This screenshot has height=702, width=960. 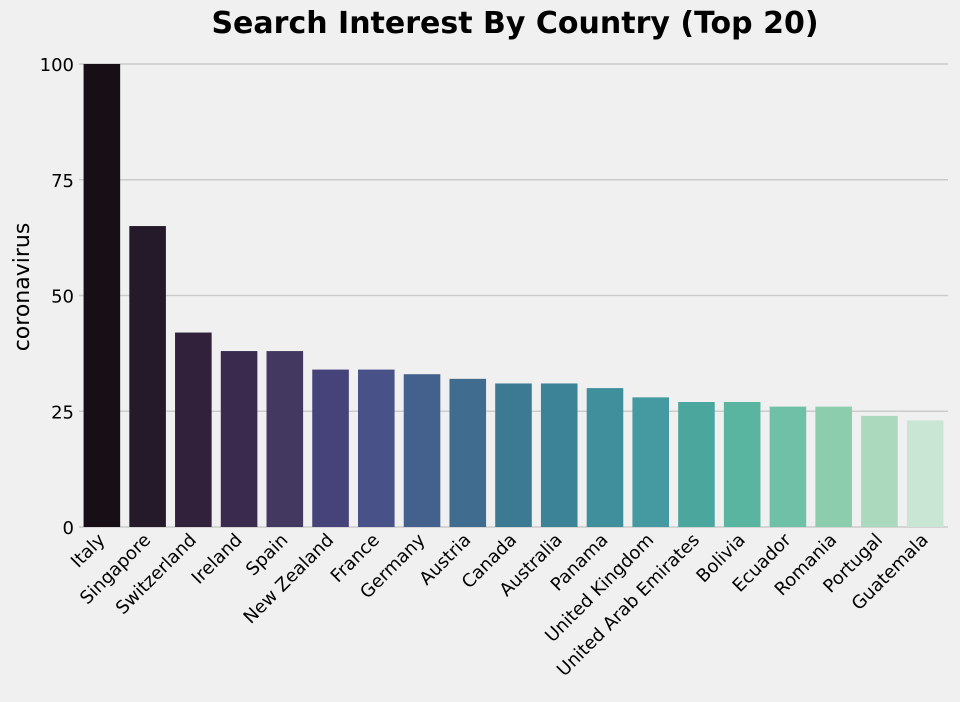 I want to click on y-axis-ticks: 0 25 50 75 100, so click(x=57, y=297).